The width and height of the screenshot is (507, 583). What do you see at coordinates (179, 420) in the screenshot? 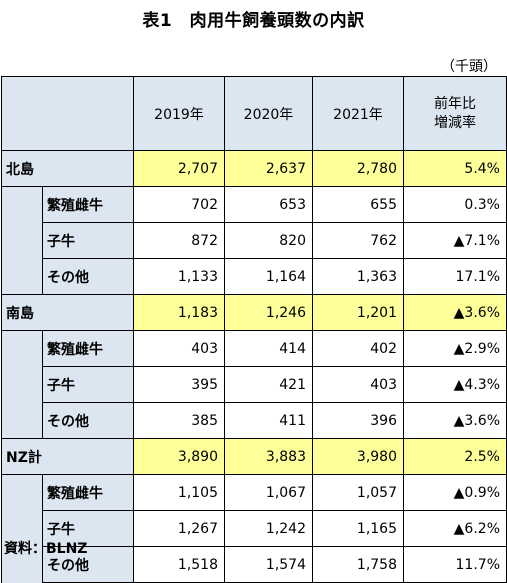
I see `table-cell: 385` at bounding box center [179, 420].